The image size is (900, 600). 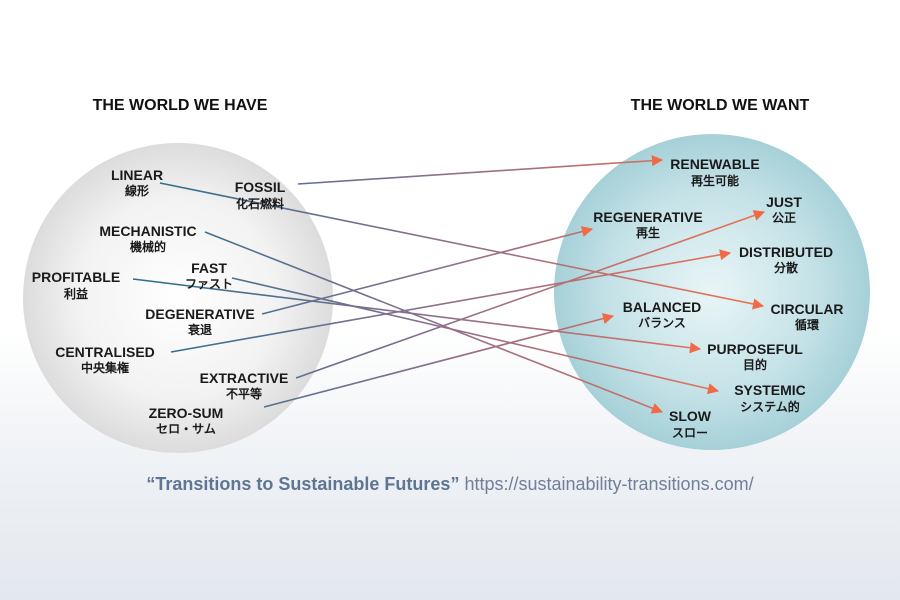 What do you see at coordinates (199, 329) in the screenshot?
I see `label-degenerative-jp: 衰退` at bounding box center [199, 329].